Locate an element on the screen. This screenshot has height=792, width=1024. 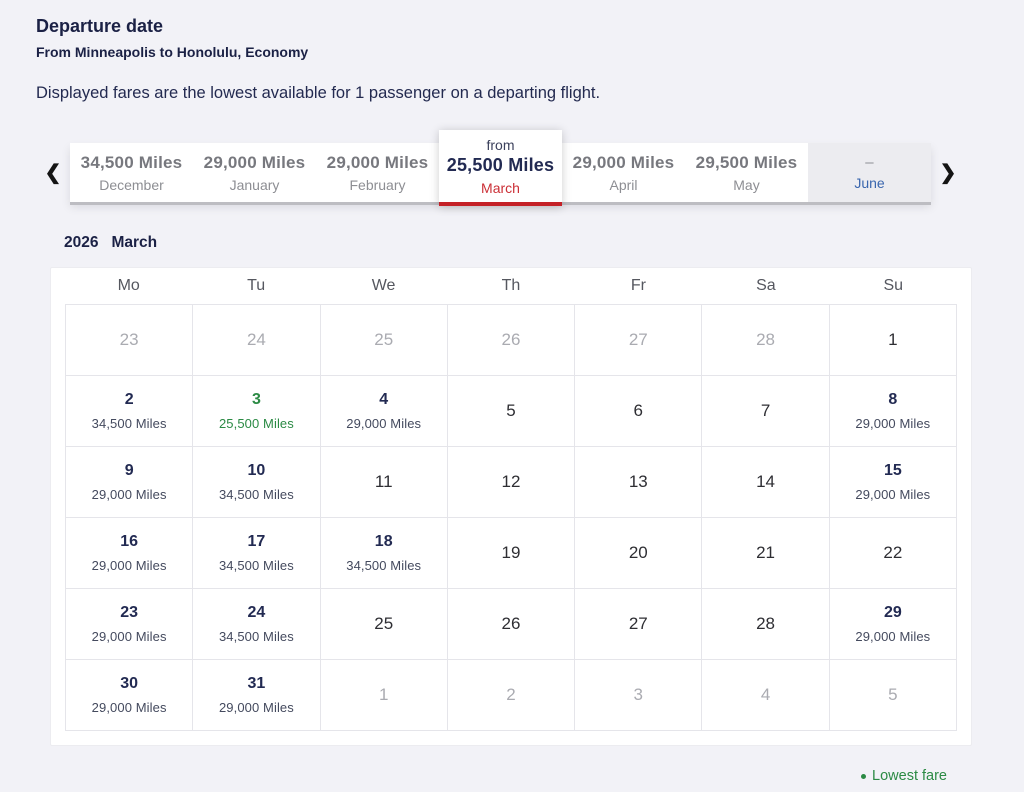
day-number: 2 is located at coordinates (511, 694).